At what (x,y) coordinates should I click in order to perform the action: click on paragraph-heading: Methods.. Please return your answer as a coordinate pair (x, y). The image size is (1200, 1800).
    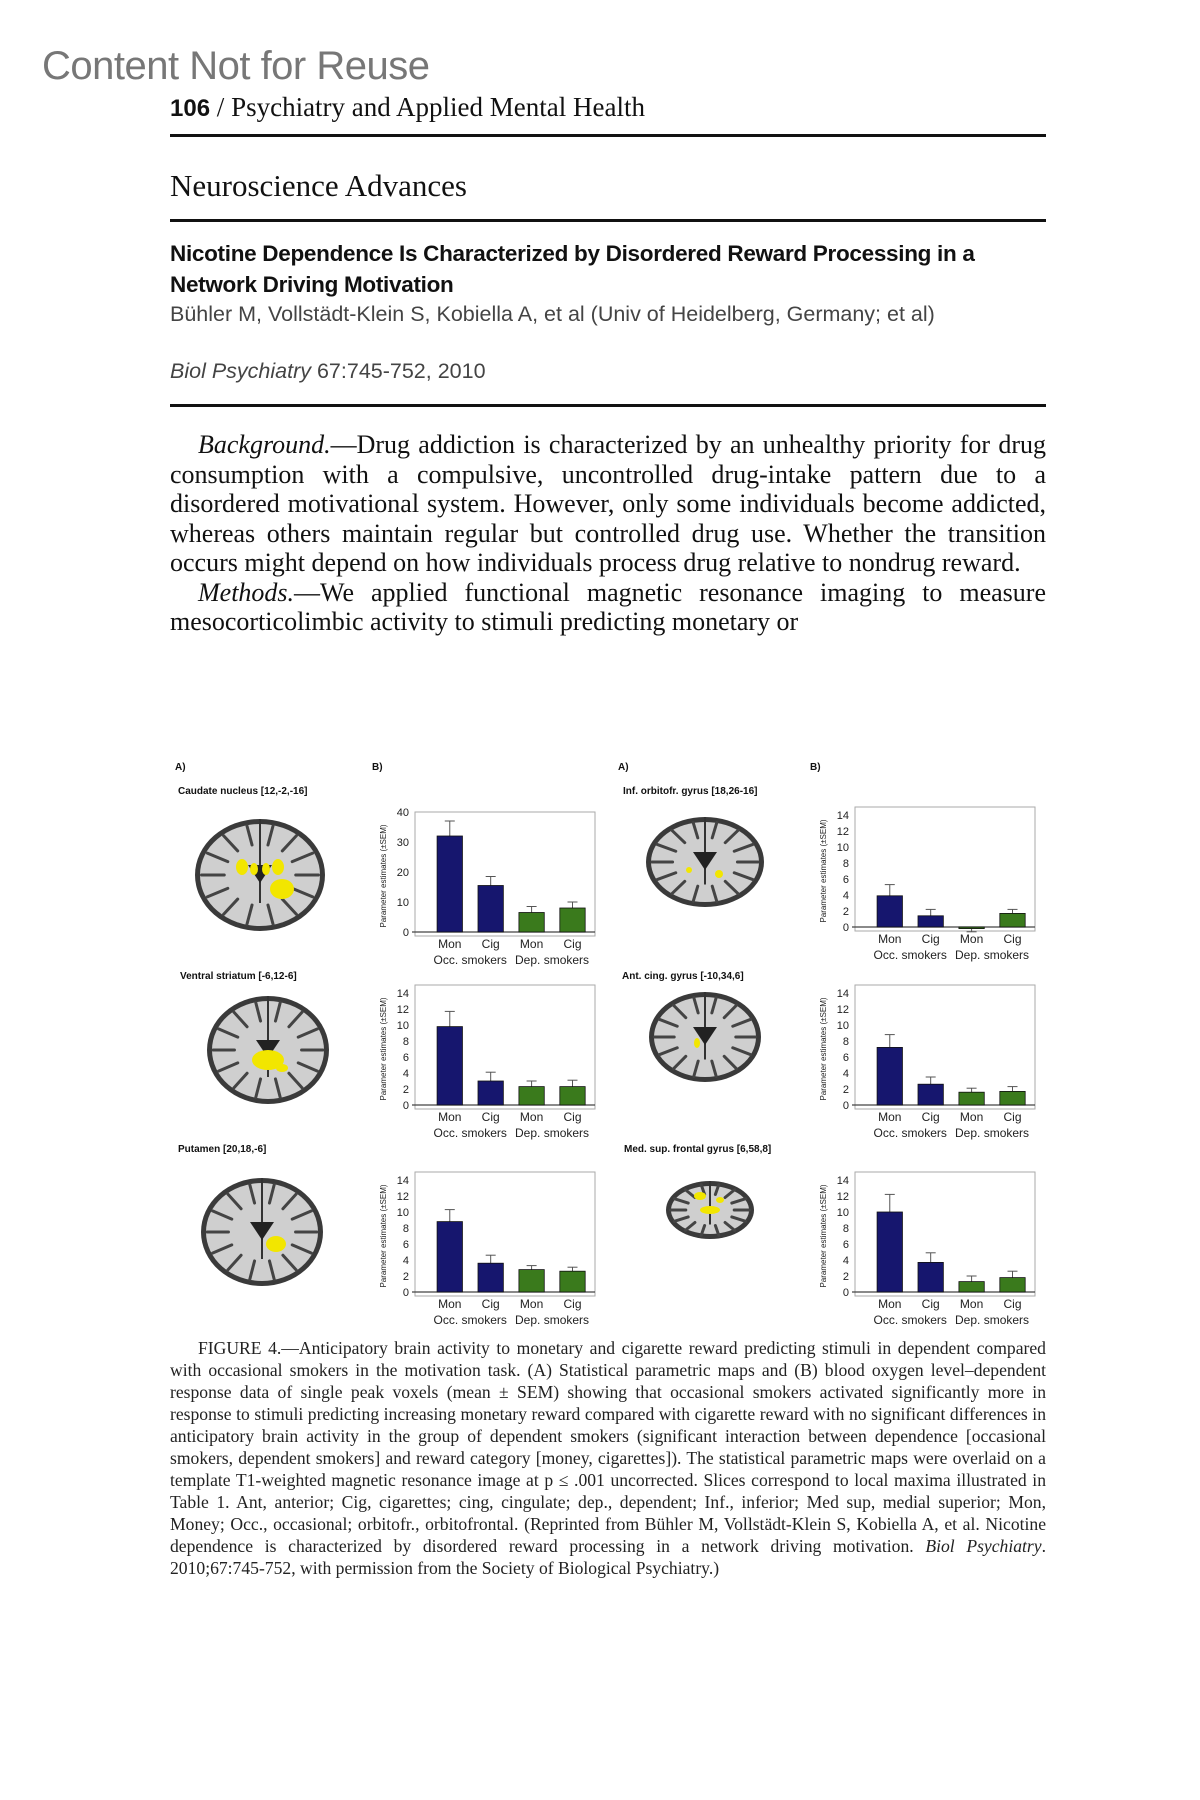
    Looking at the image, I should click on (246, 592).